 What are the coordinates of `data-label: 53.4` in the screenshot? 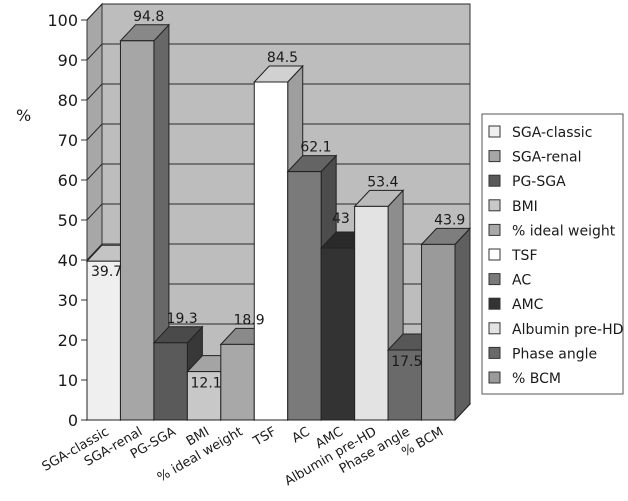 It's located at (382, 182).